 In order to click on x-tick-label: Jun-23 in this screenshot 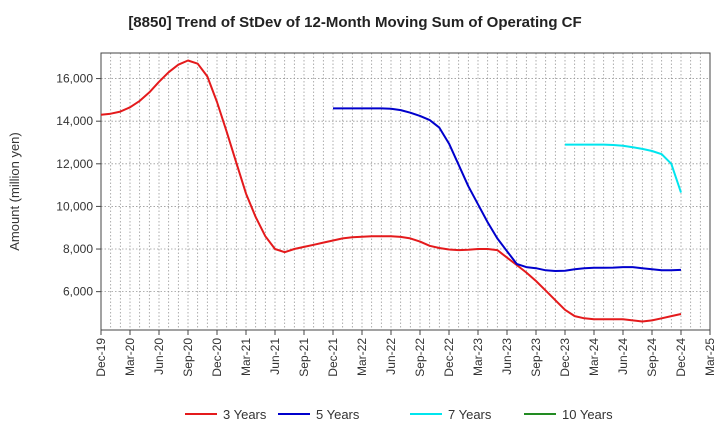, I will do `click(507, 356)`.